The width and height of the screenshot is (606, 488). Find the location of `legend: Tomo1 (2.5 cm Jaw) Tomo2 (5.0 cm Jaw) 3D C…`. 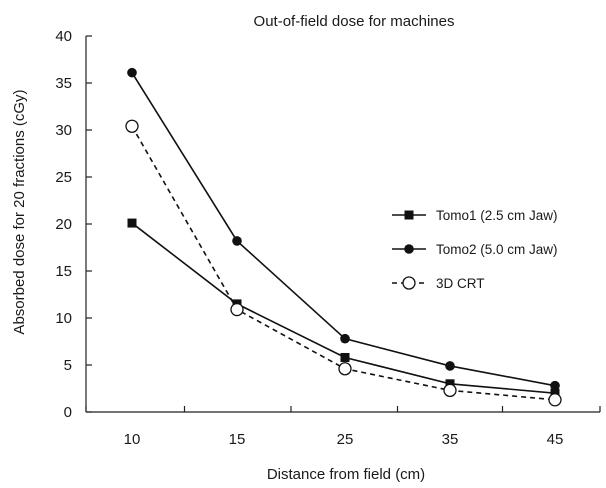

legend: Tomo1 (2.5 cm Jaw) Tomo2 (5.0 cm Jaw) 3D C… is located at coordinates (475, 249).